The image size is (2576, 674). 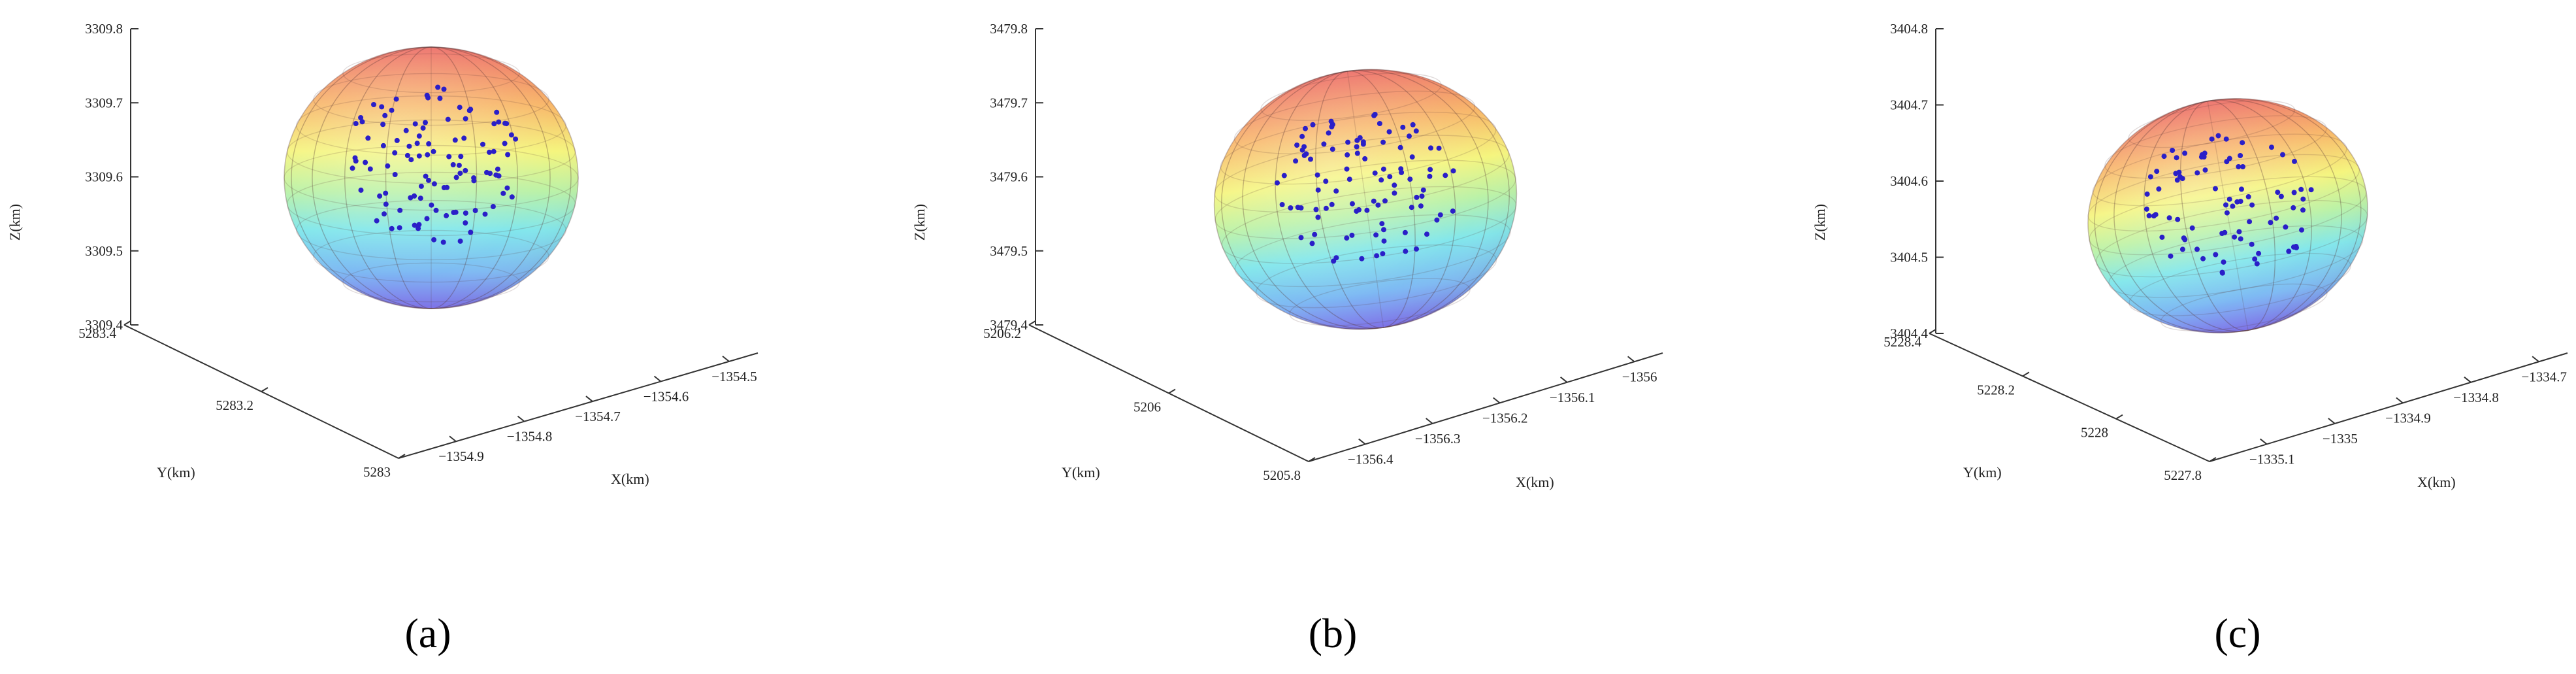 I want to click on x-tick-label: −1354.9, so click(x=461, y=456).